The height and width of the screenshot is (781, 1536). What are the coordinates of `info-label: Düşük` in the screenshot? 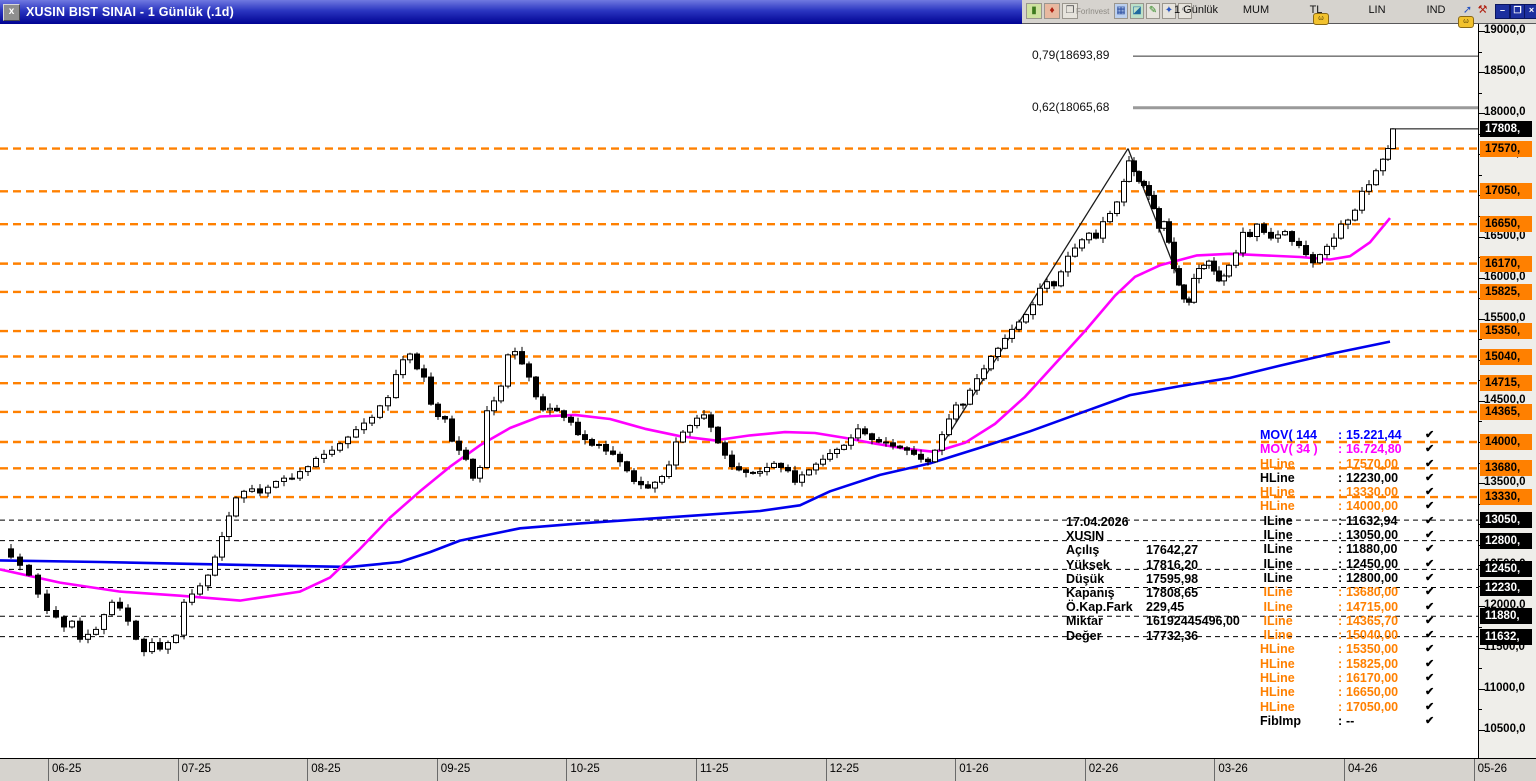 It's located at (1085, 578).